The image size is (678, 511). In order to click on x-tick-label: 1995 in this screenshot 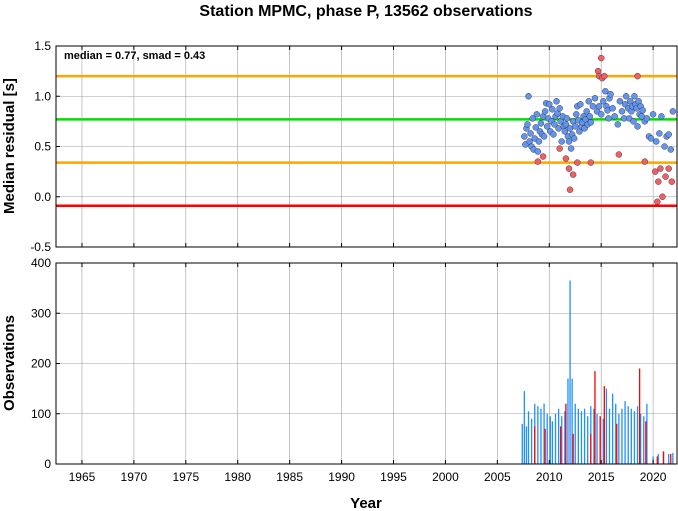, I will do `click(393, 477)`.